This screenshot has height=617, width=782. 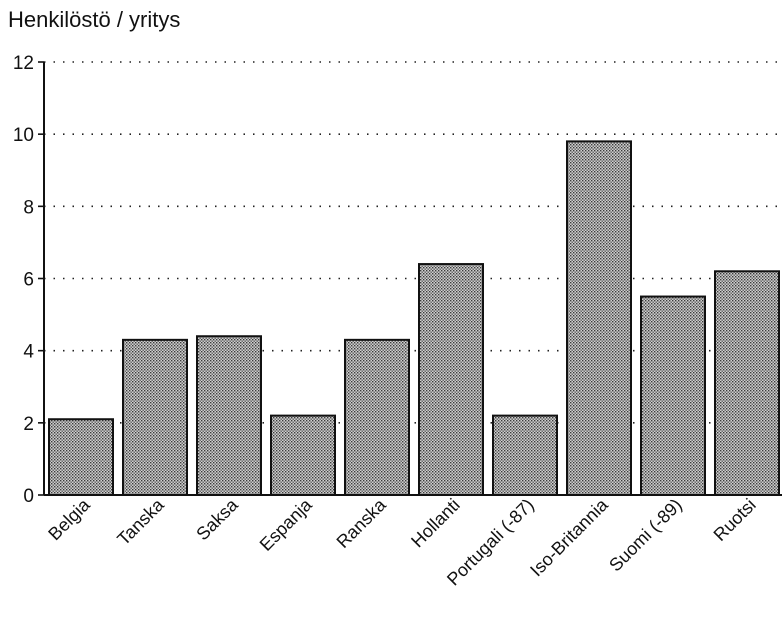 I want to click on y-tick-label: 8, so click(x=28, y=207).